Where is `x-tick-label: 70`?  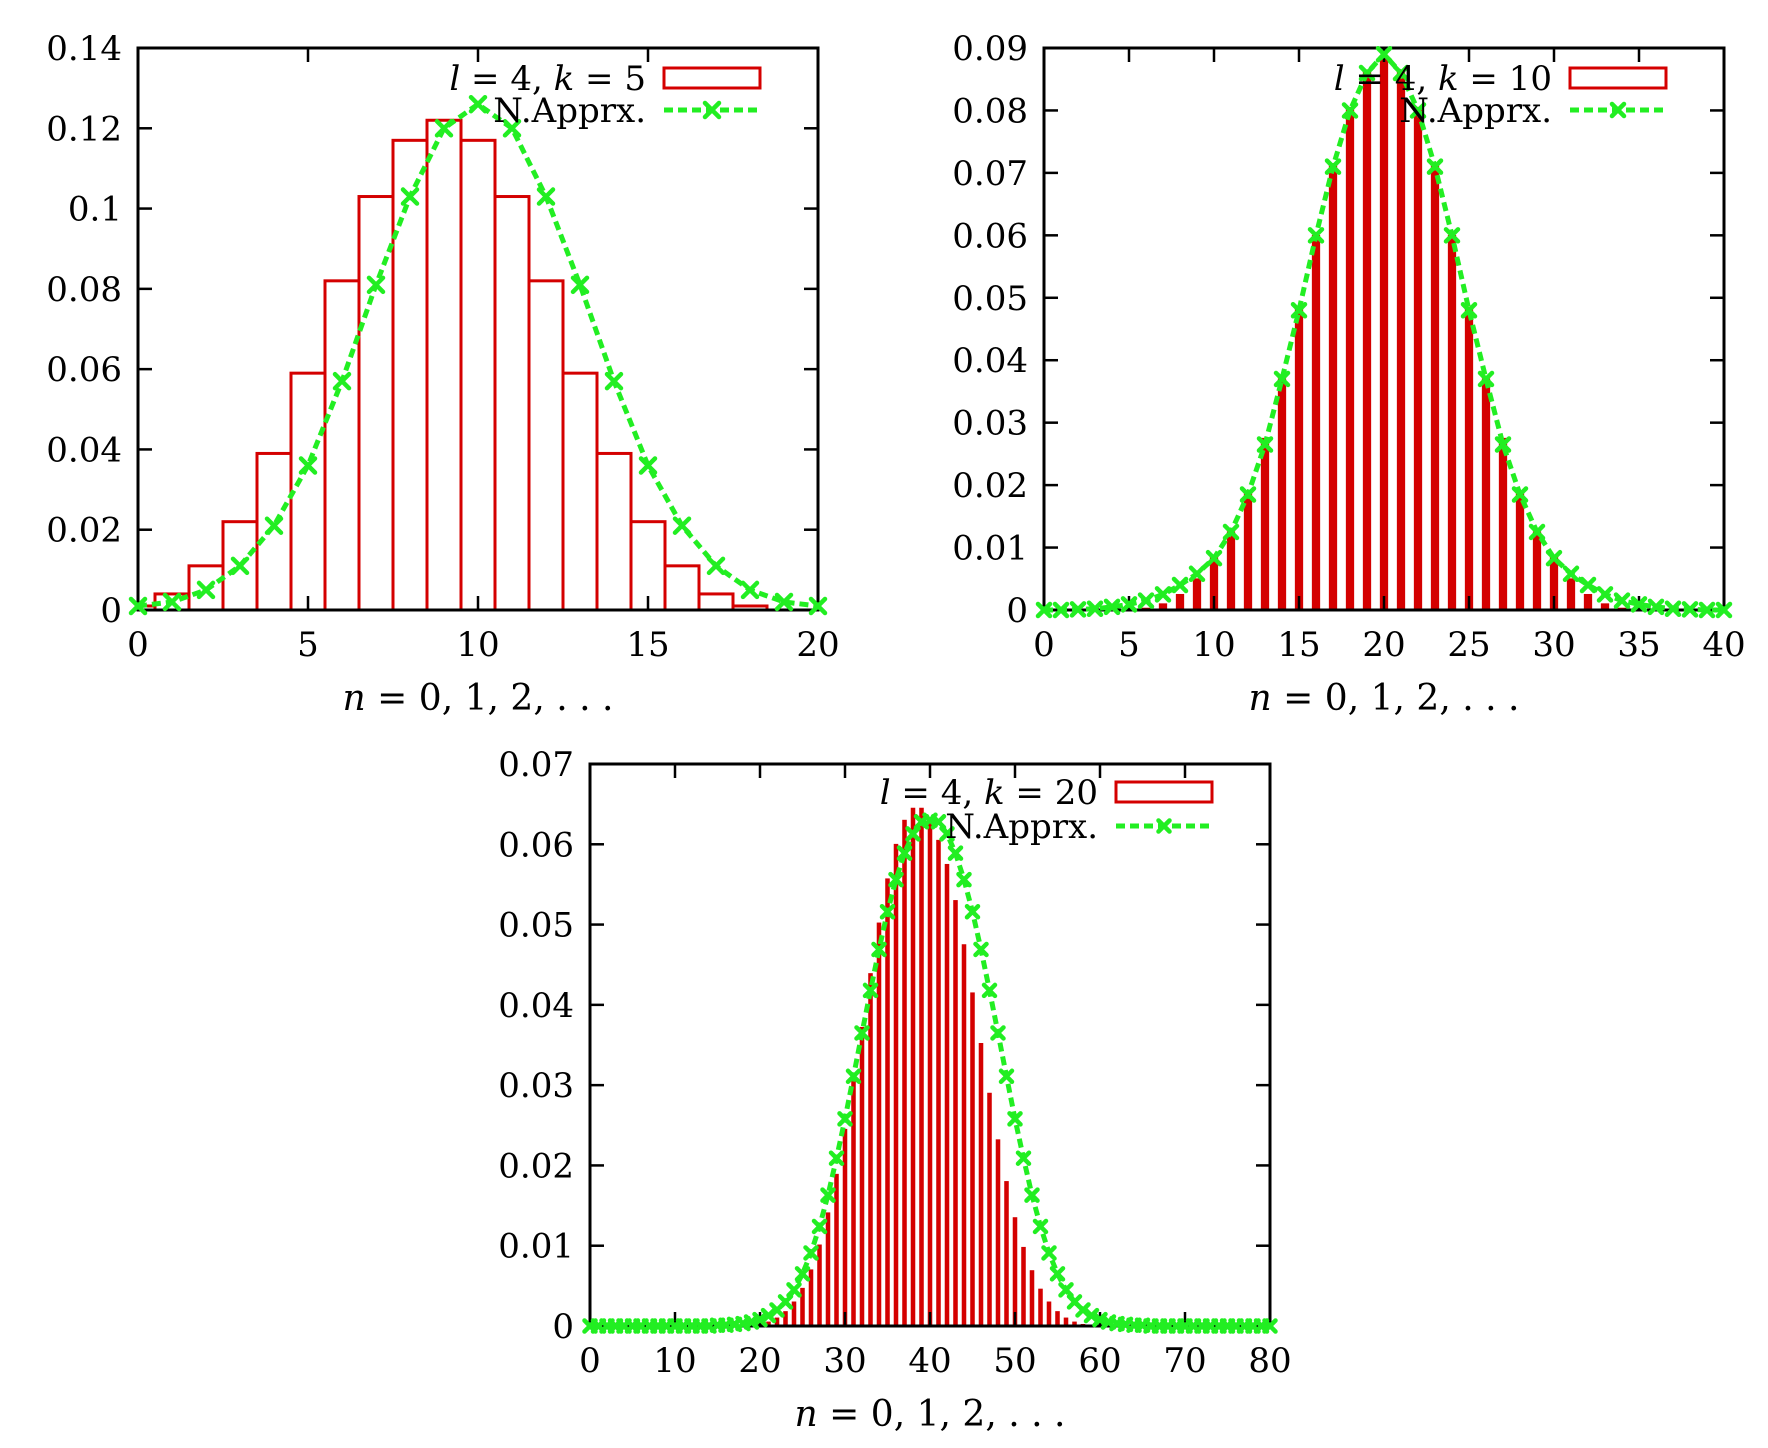 x-tick-label: 70 is located at coordinates (1184, 1361).